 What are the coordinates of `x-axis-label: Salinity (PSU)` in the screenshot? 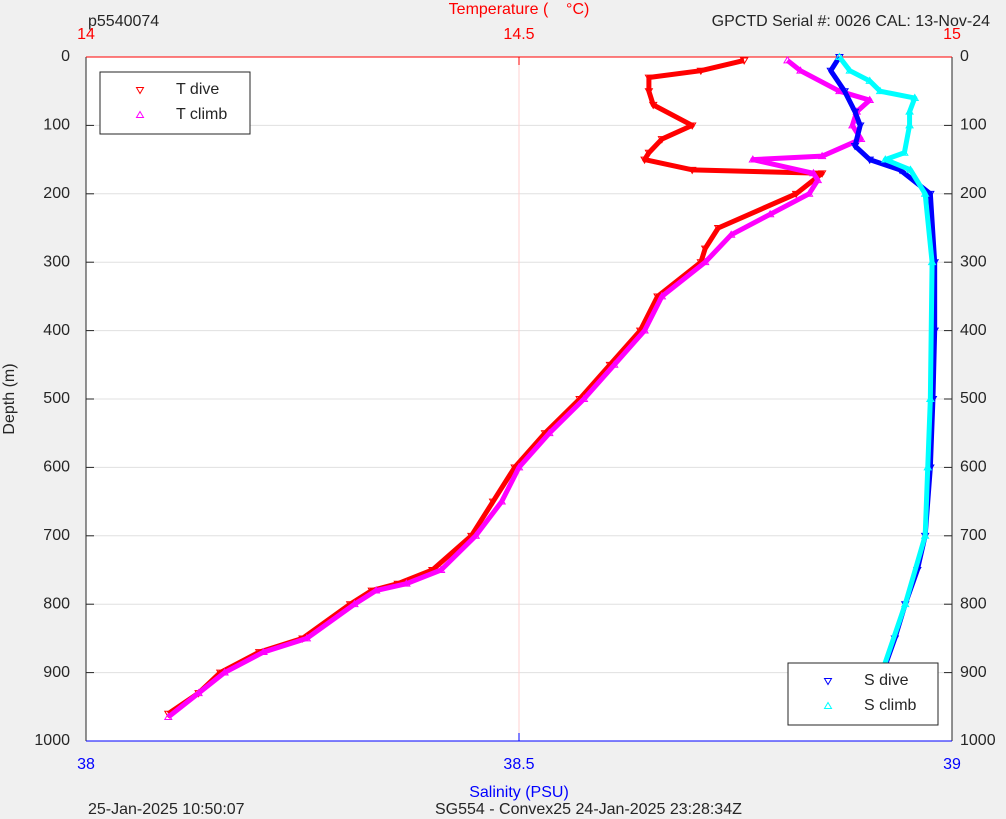 It's located at (519, 792).